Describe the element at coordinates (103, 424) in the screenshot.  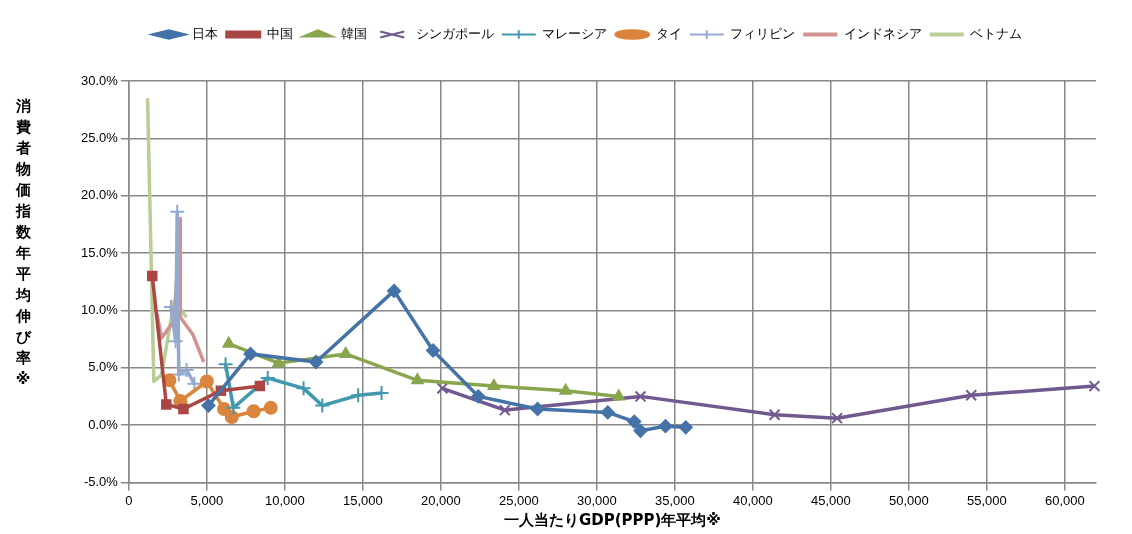
I see `y-tick-label: 0.0%` at that location.